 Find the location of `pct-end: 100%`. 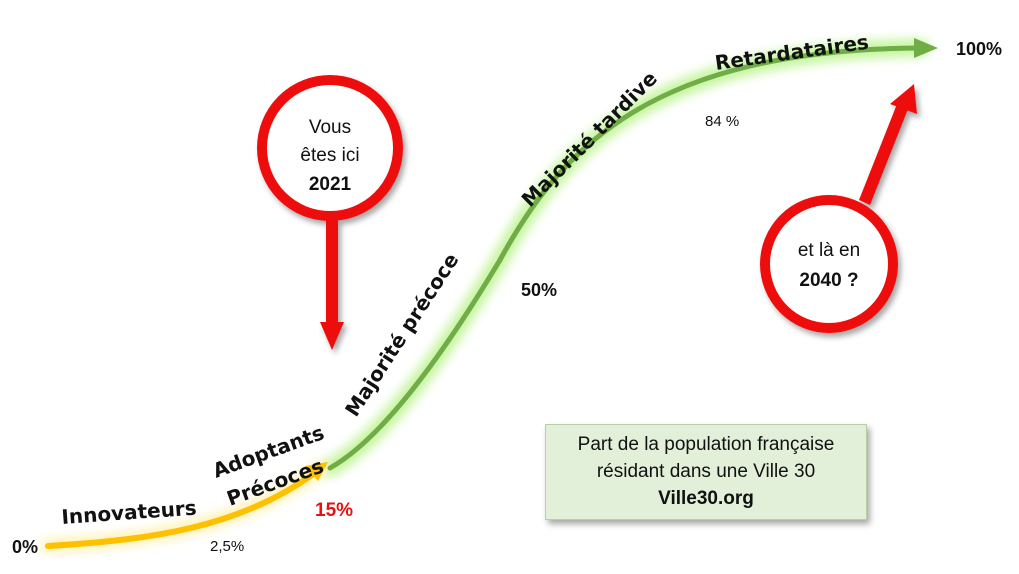

pct-end: 100% is located at coordinates (979, 49).